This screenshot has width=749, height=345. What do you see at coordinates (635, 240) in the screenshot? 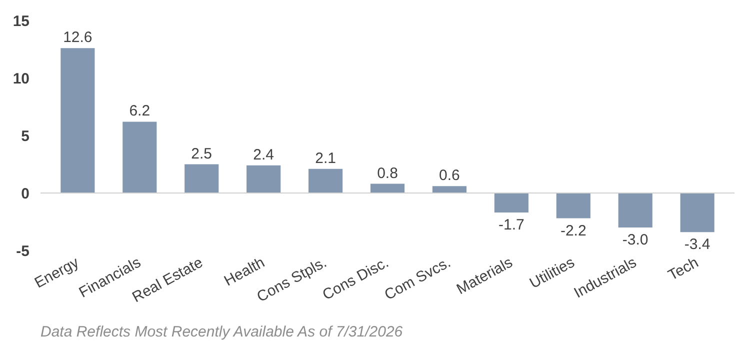
I see `data-label: -3.0` at bounding box center [635, 240].